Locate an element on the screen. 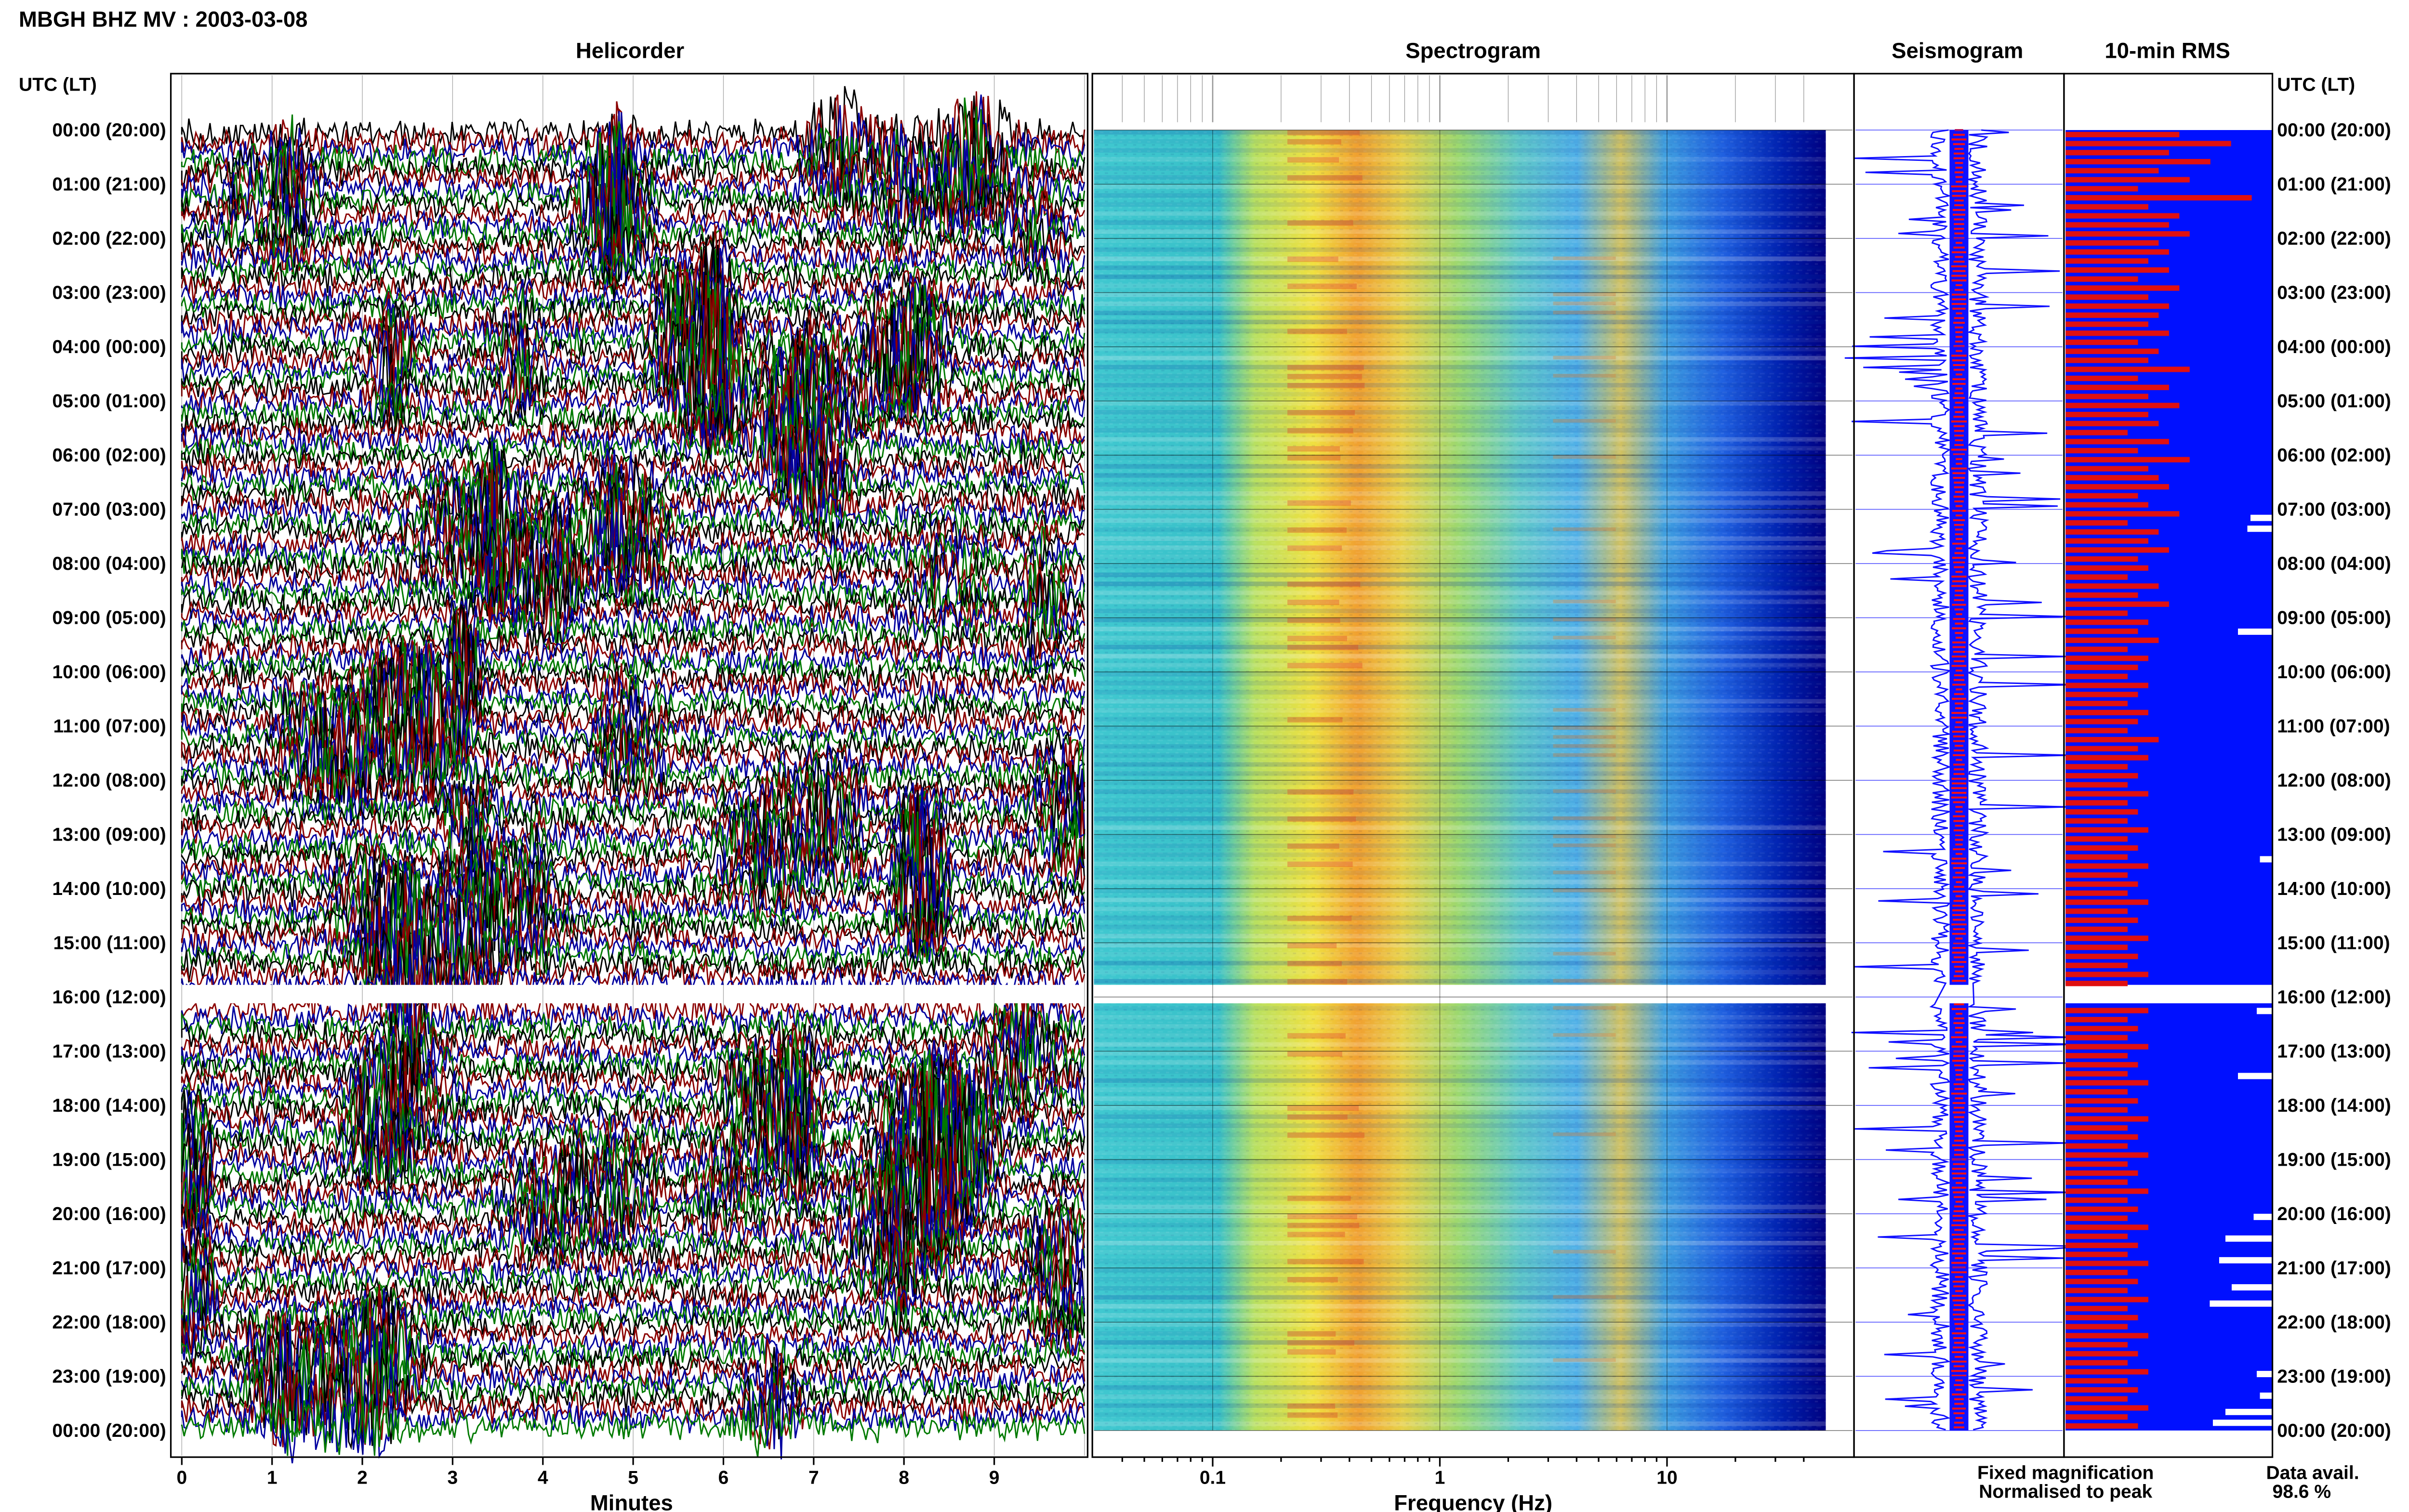 The height and width of the screenshot is (1512, 2409). time-label-left: 09:00 (05:00) is located at coordinates (109, 617).